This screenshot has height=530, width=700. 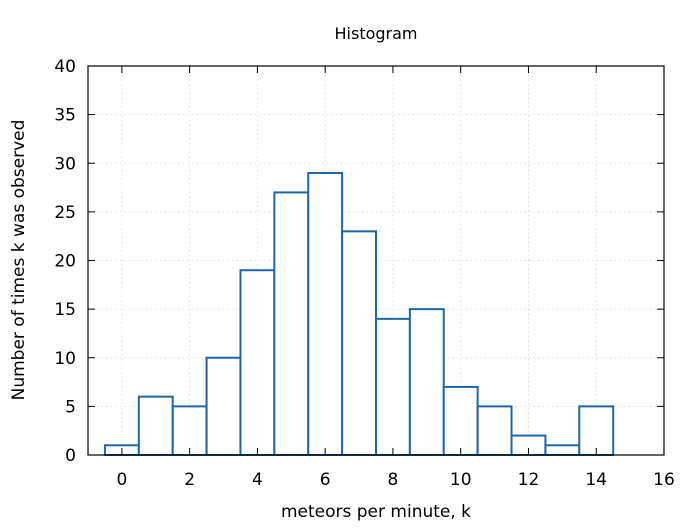 I want to click on chart-title: Histogram, so click(x=376, y=33).